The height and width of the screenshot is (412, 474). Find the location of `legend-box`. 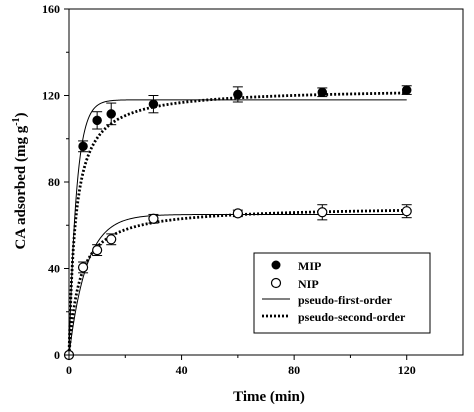

legend-box is located at coordinates (342, 293).